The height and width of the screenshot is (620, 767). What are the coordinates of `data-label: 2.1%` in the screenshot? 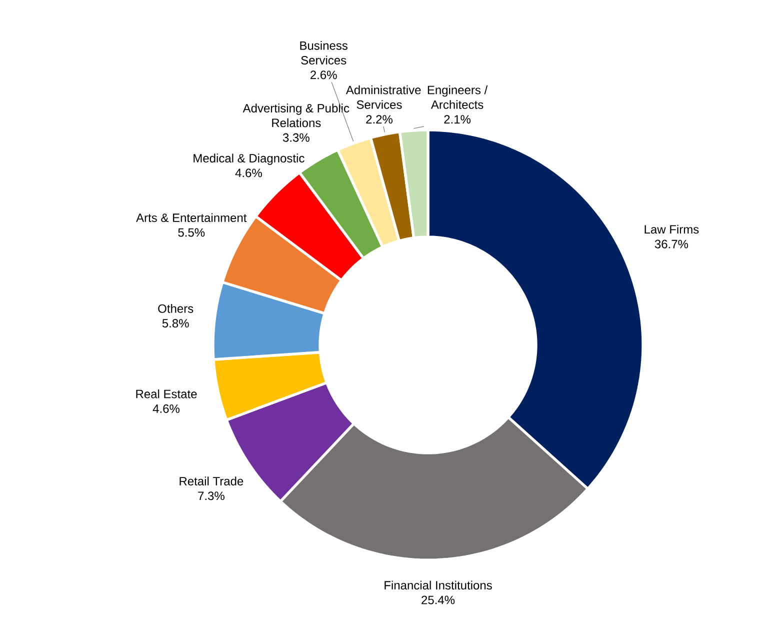 It's located at (457, 119).